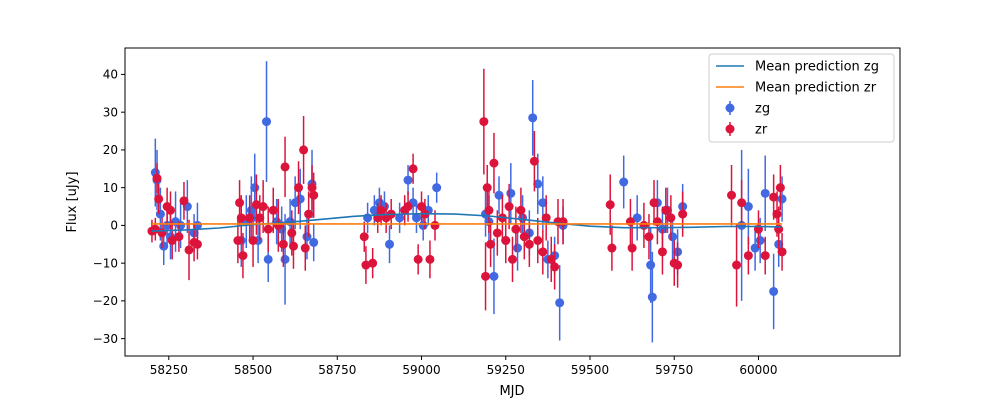  I want to click on x-tick-label-59250: 59250, so click(506, 370).